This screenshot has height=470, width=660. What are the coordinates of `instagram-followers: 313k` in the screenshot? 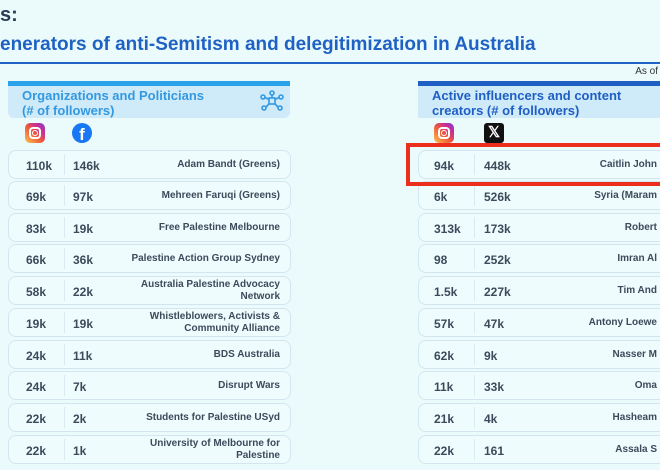 It's located at (447, 229).